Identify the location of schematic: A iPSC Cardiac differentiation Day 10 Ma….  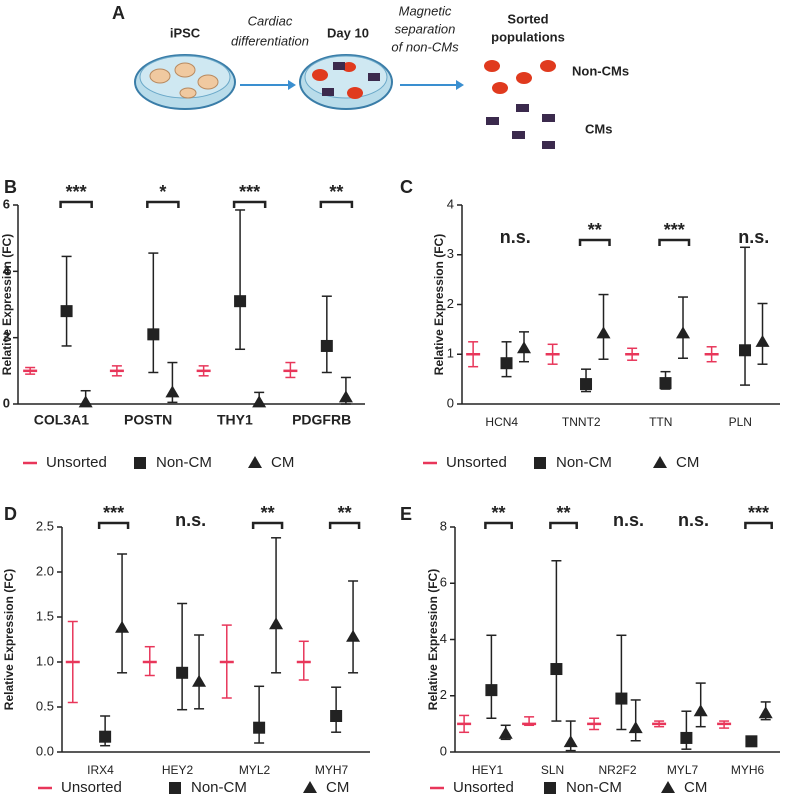
(370, 76).